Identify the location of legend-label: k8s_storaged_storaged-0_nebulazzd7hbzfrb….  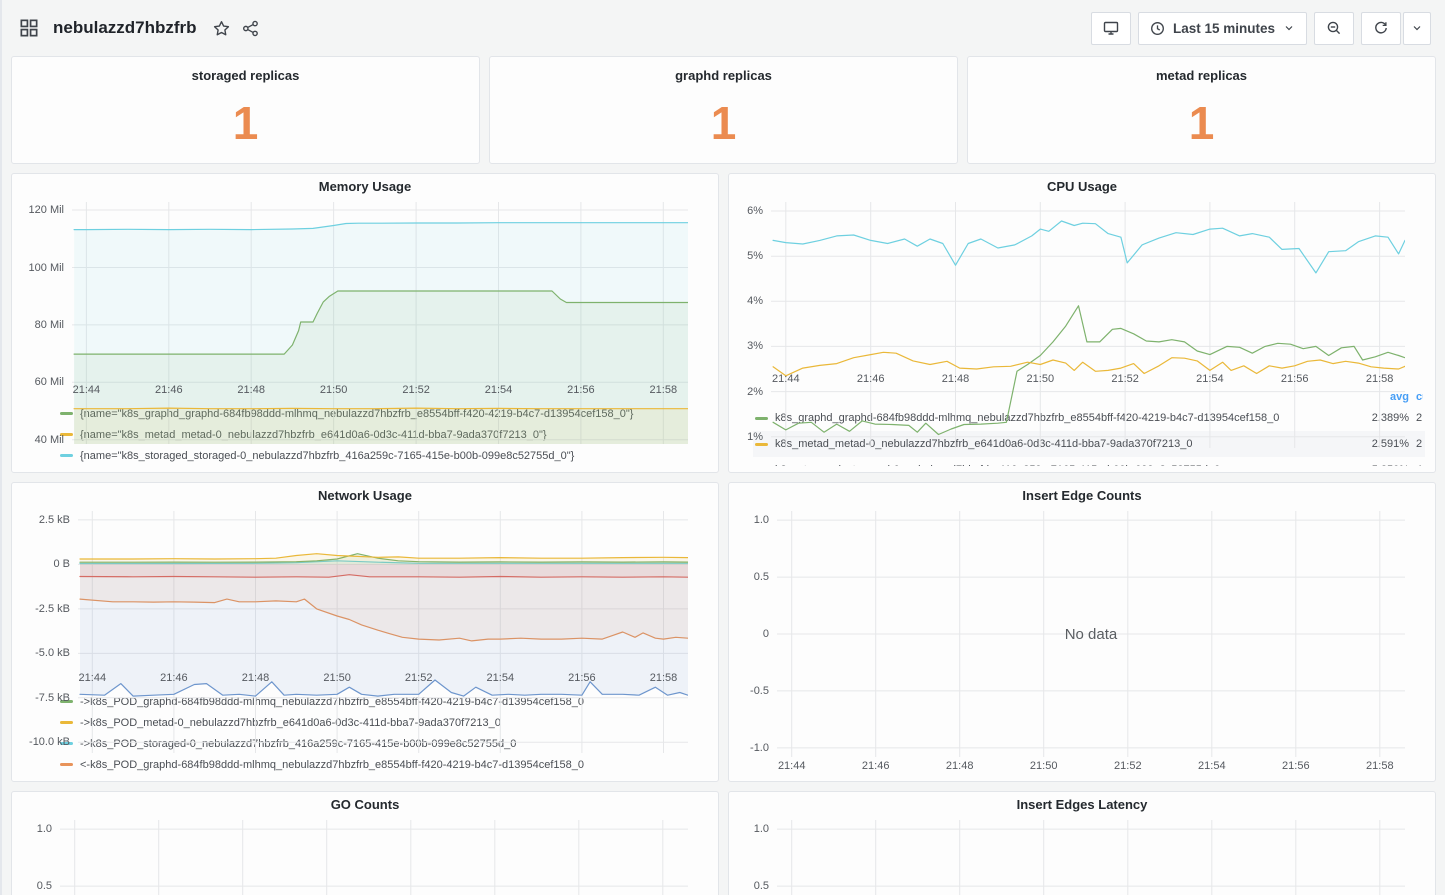
(997, 465).